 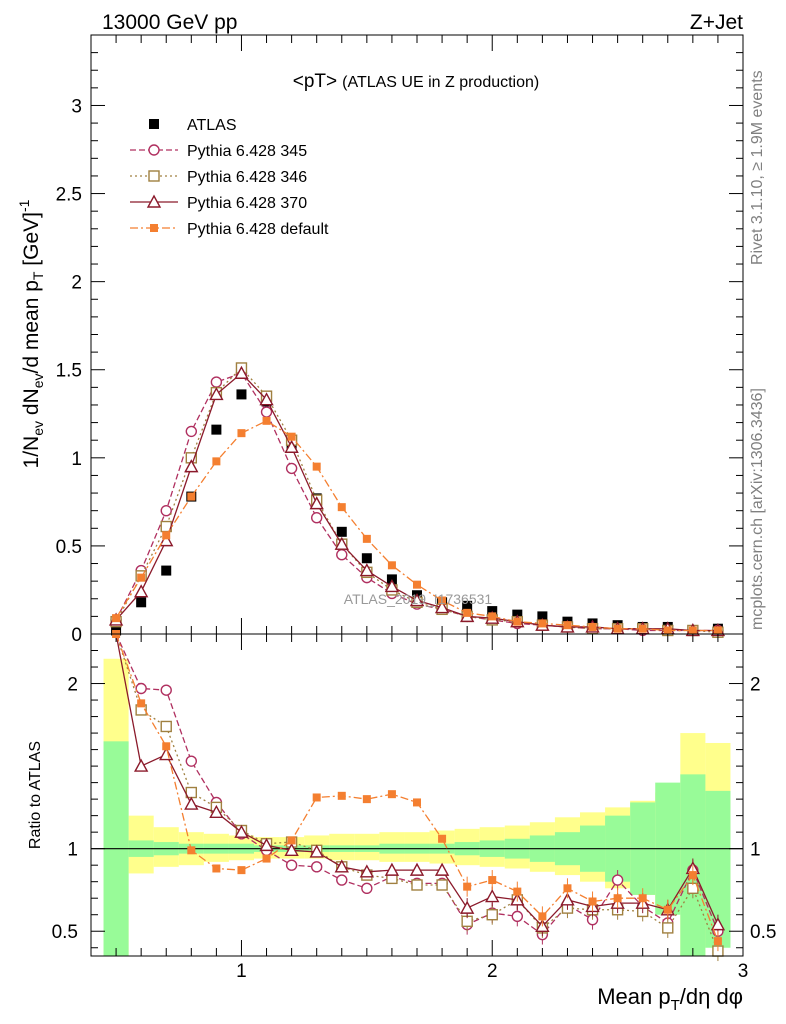 What do you see at coordinates (670, 999) in the screenshot?
I see `x-axis-label: Mean pT/dη dφ` at bounding box center [670, 999].